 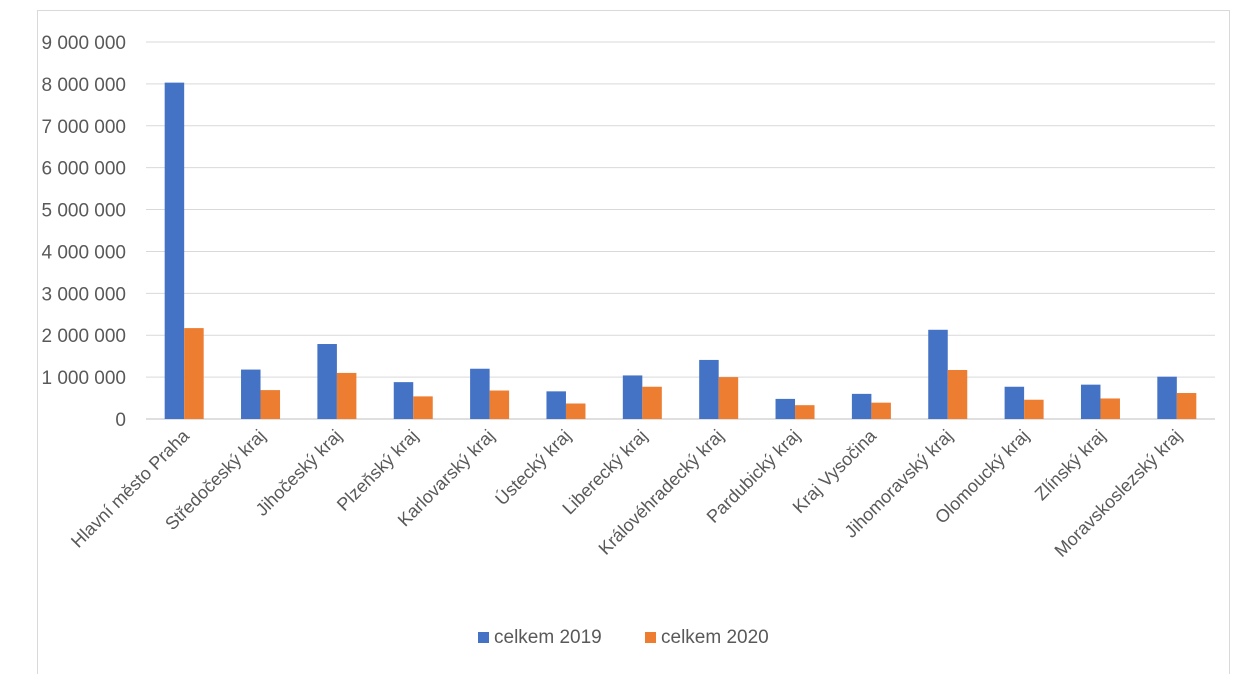 I want to click on y-tick-label: 7 000 000, so click(x=83, y=127).